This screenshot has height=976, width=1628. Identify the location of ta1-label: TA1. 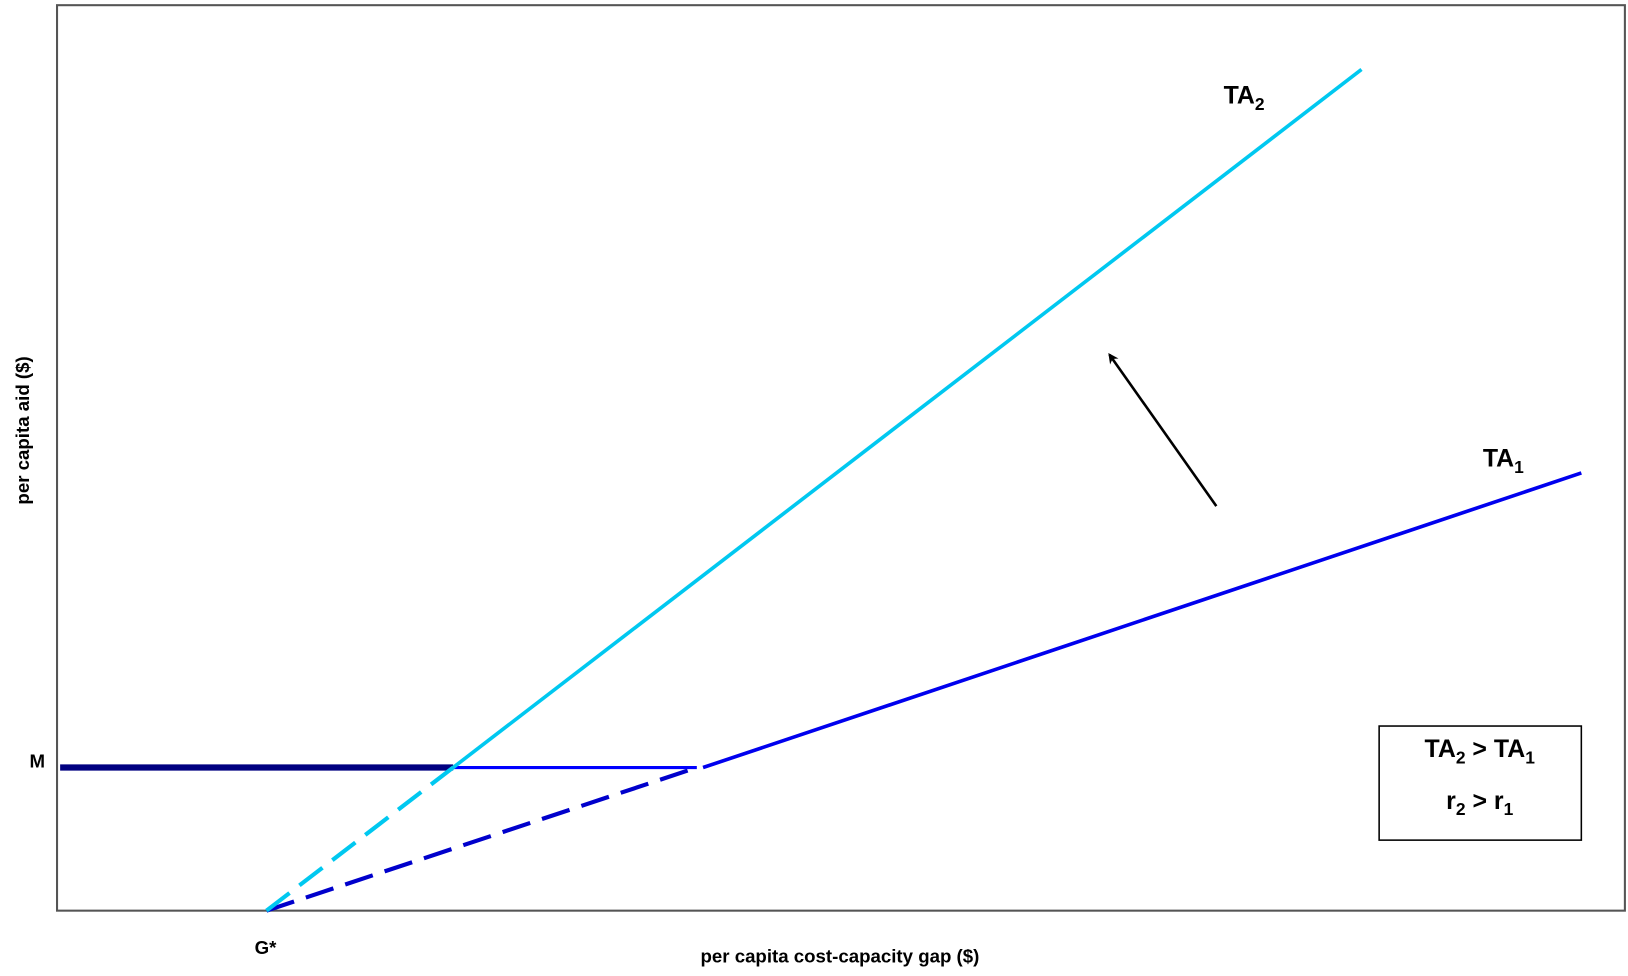
(1503, 461).